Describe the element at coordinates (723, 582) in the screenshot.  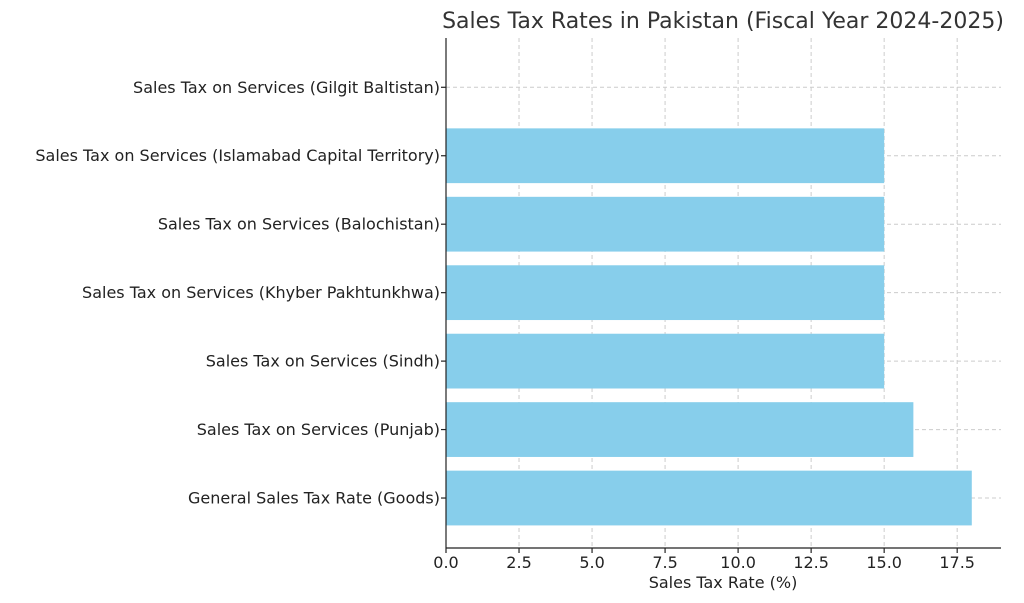
I see `x-axis-label: Sales Tax Rate (%)` at that location.